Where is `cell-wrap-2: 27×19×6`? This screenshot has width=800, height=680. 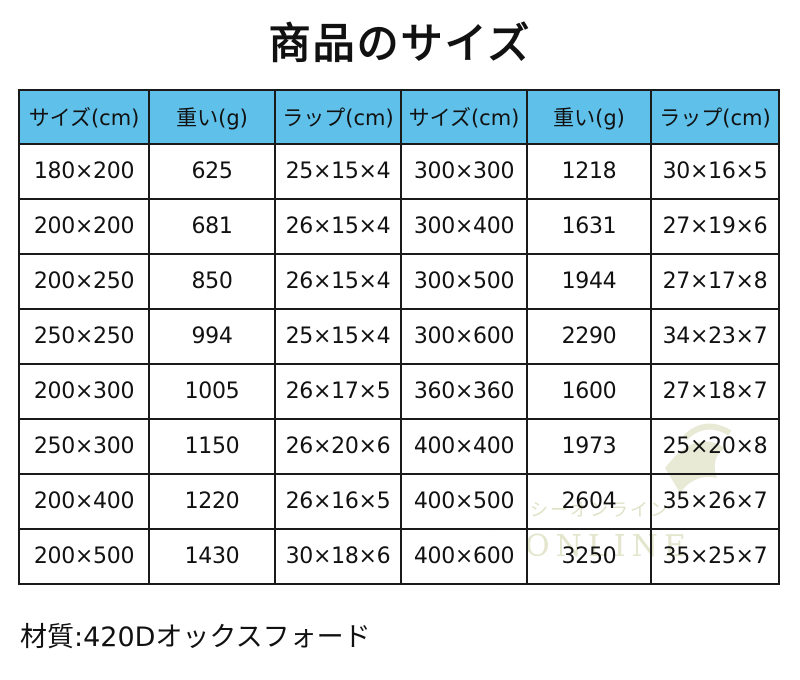
cell-wrap-2: 27×19×6 is located at coordinates (715, 226).